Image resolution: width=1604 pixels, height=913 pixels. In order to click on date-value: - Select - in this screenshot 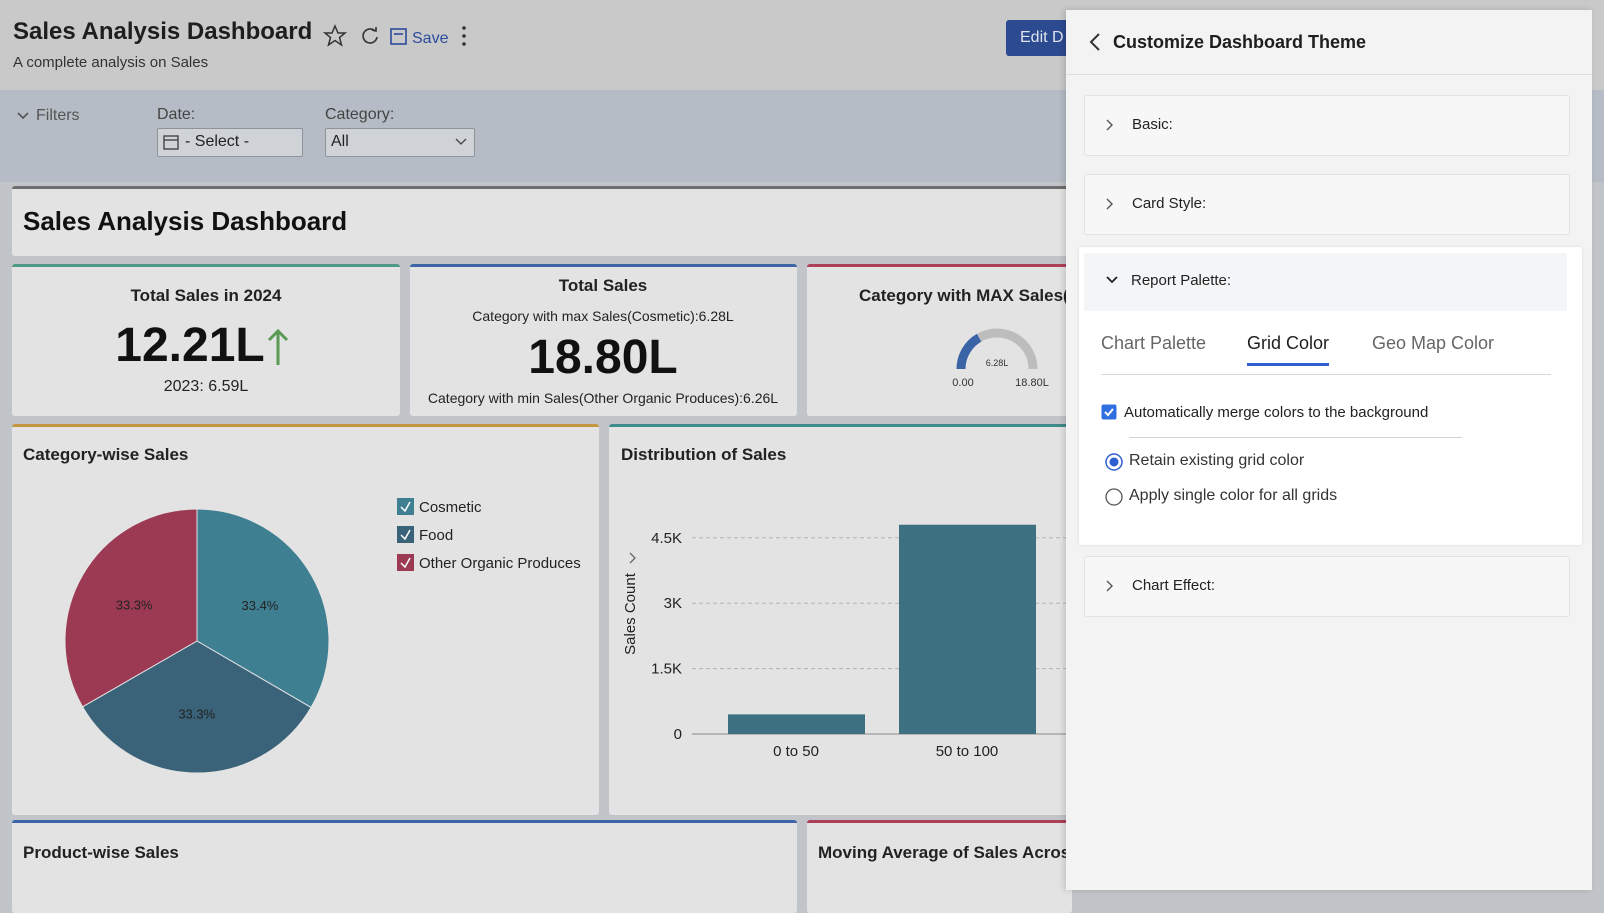, I will do `click(217, 141)`.